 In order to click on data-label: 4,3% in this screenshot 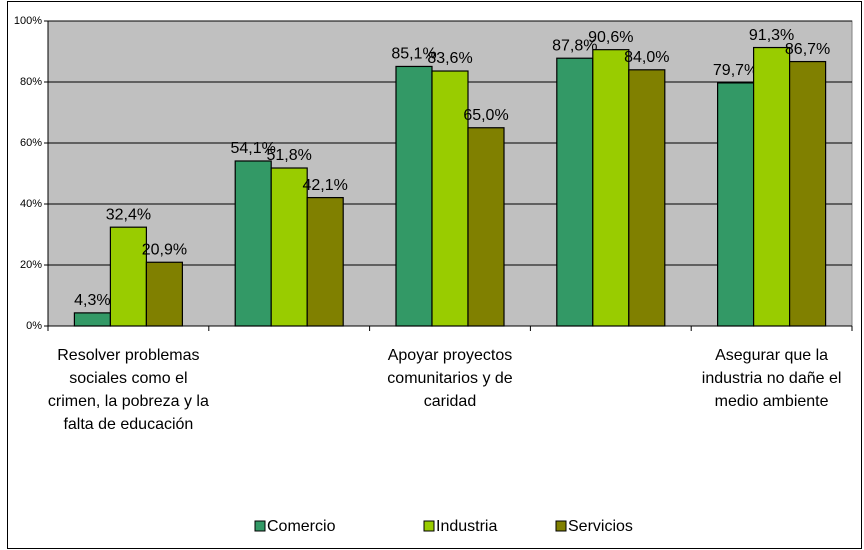, I will do `click(92, 300)`.